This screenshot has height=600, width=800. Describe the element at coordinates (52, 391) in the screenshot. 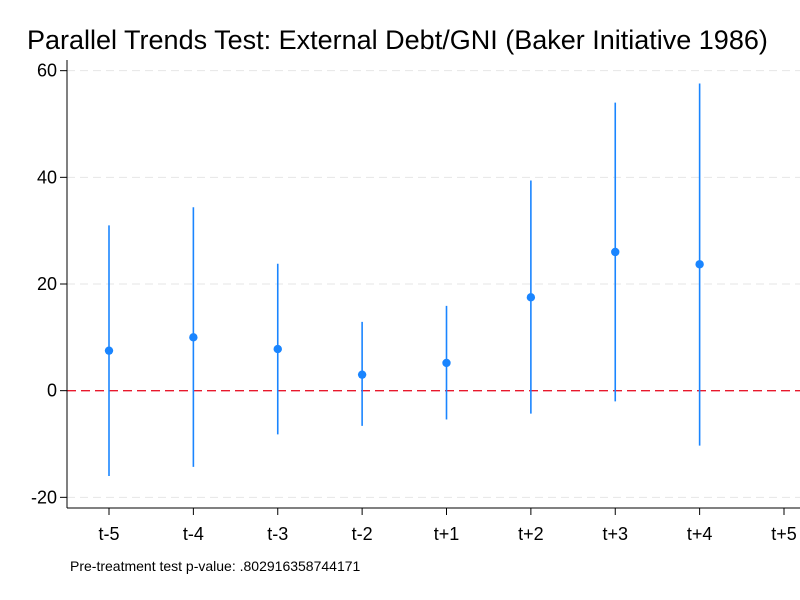

I see `y-tick-label: 0` at that location.